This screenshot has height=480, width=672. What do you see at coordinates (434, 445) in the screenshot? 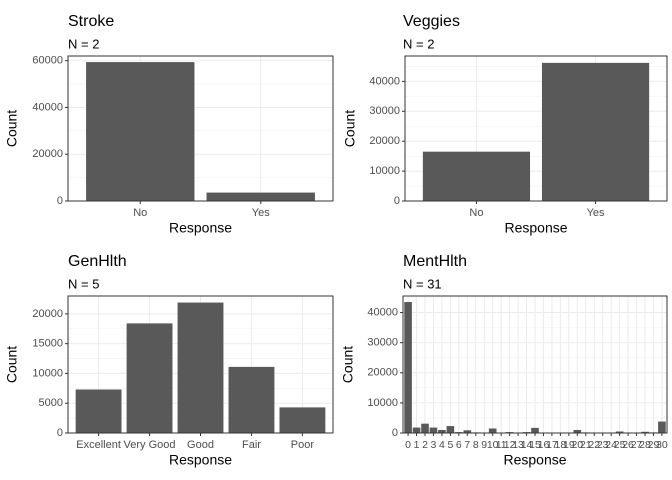
I see `x-tick-label: 3` at bounding box center [434, 445].